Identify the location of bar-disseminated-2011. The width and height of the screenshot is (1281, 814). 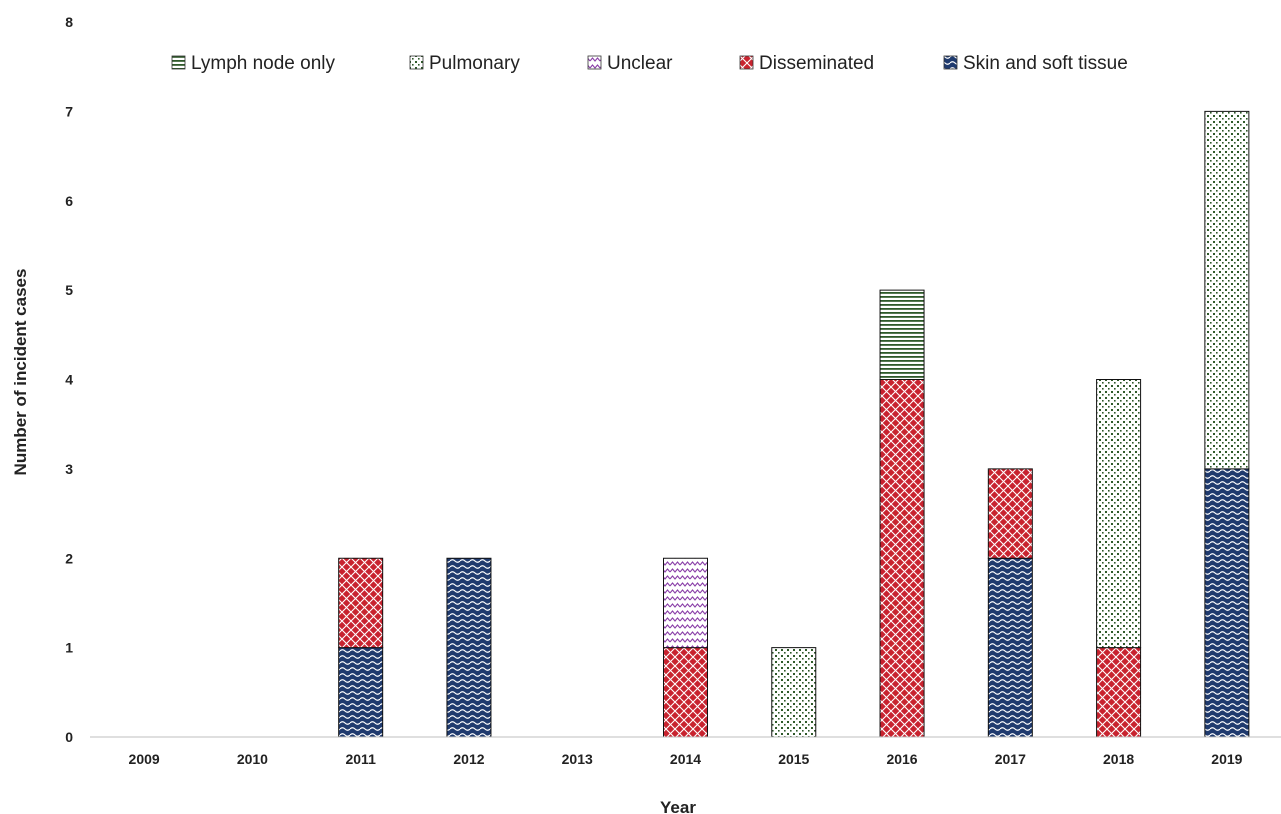
(361, 603).